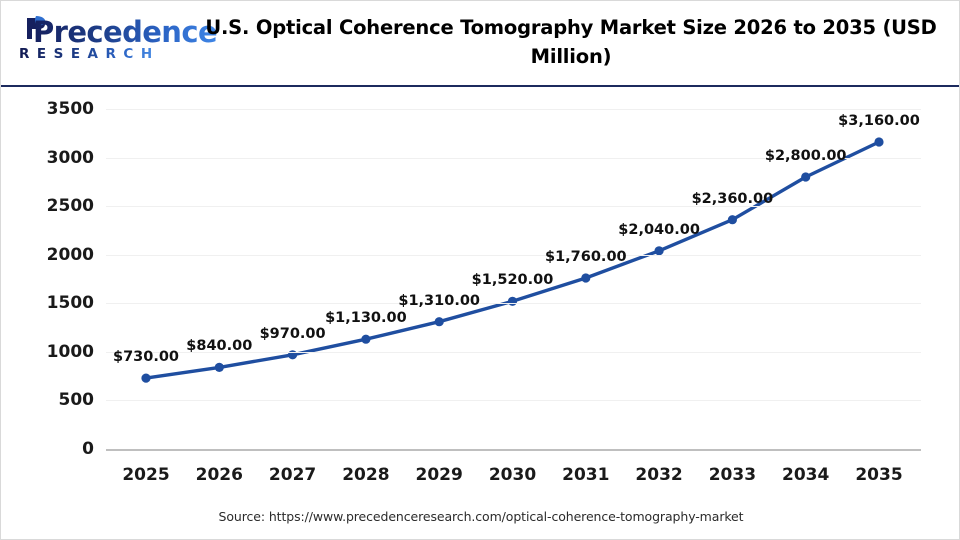 Image resolution: width=960 pixels, height=540 pixels. What do you see at coordinates (512, 475) in the screenshot?
I see `x-axis-tick-label: 2030` at bounding box center [512, 475].